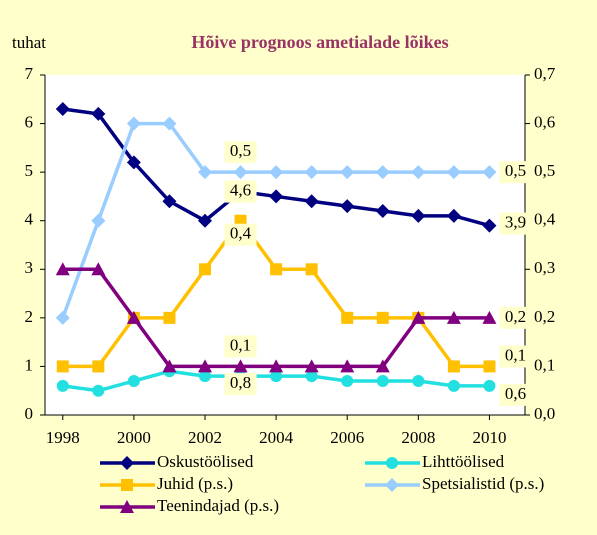  I want to click on legend-label: Teenindajad (p.s.), so click(218, 505).